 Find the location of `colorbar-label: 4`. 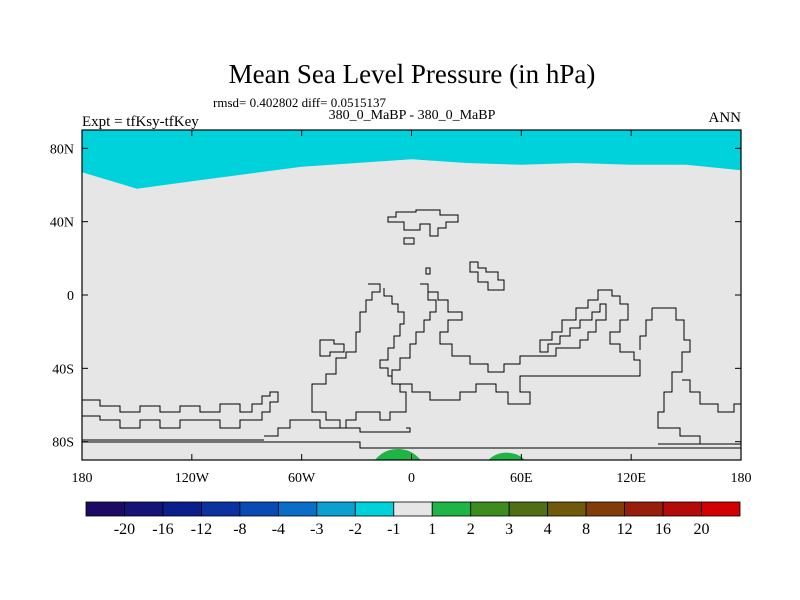

colorbar-label: 4 is located at coordinates (548, 529).